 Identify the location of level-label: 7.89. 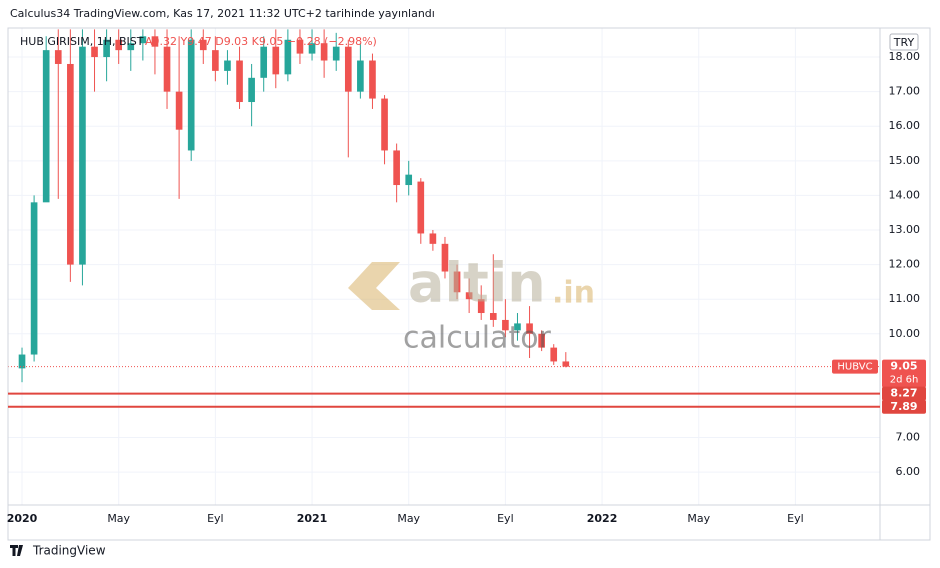
(903, 406).